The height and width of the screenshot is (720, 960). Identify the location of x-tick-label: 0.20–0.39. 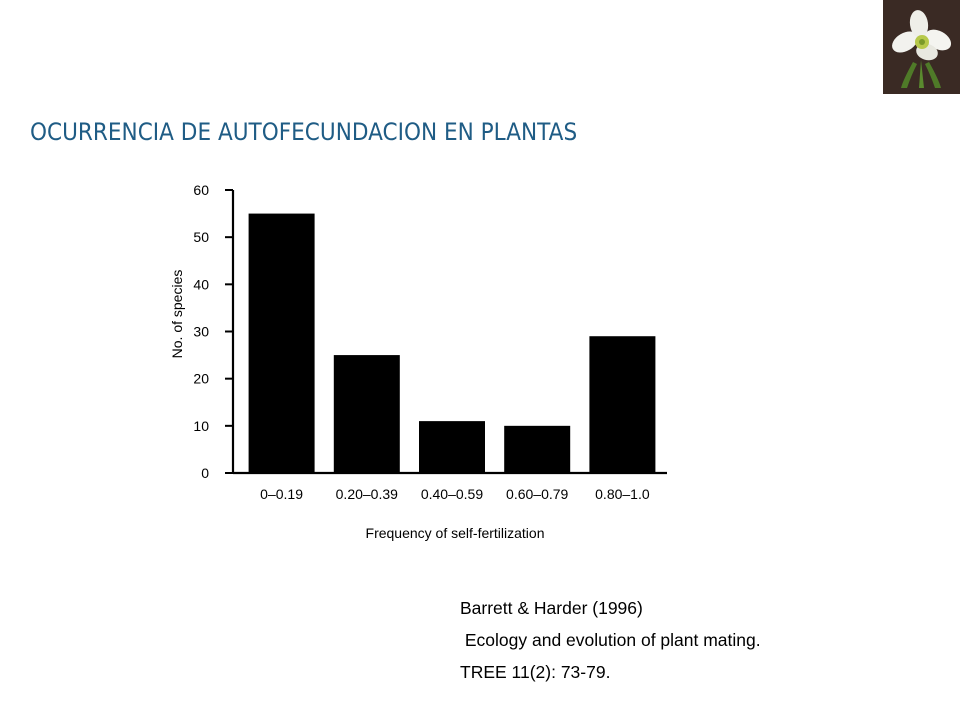
(367, 494).